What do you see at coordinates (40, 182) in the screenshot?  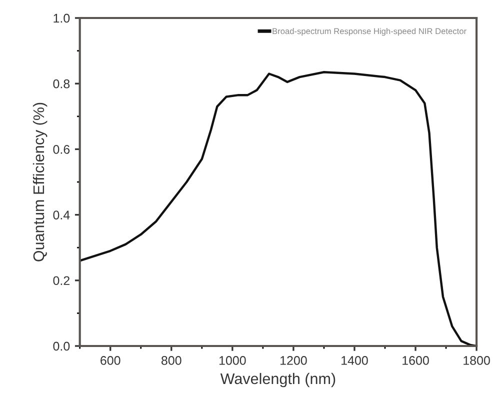 I see `y-axis-title: Quantum Efficiency (%)` at bounding box center [40, 182].